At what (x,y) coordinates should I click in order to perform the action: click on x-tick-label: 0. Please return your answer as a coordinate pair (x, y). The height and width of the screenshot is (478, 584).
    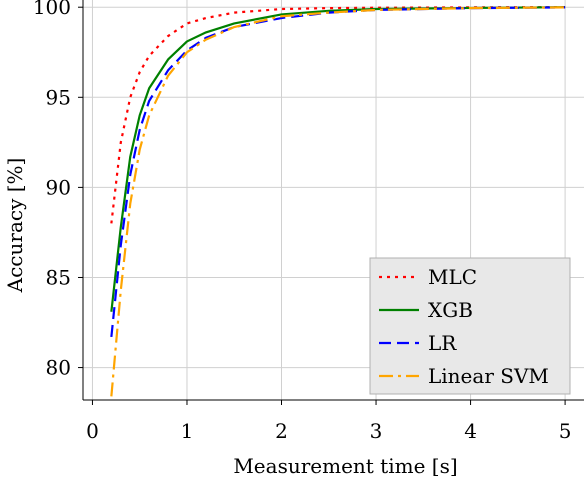
    Looking at the image, I should click on (92, 431).